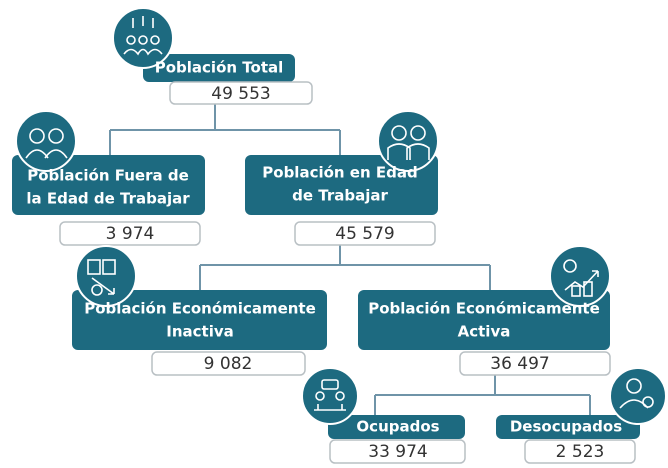 The image size is (668, 468). Describe the element at coordinates (484, 332) in the screenshot. I see `node-label: Activa` at that location.